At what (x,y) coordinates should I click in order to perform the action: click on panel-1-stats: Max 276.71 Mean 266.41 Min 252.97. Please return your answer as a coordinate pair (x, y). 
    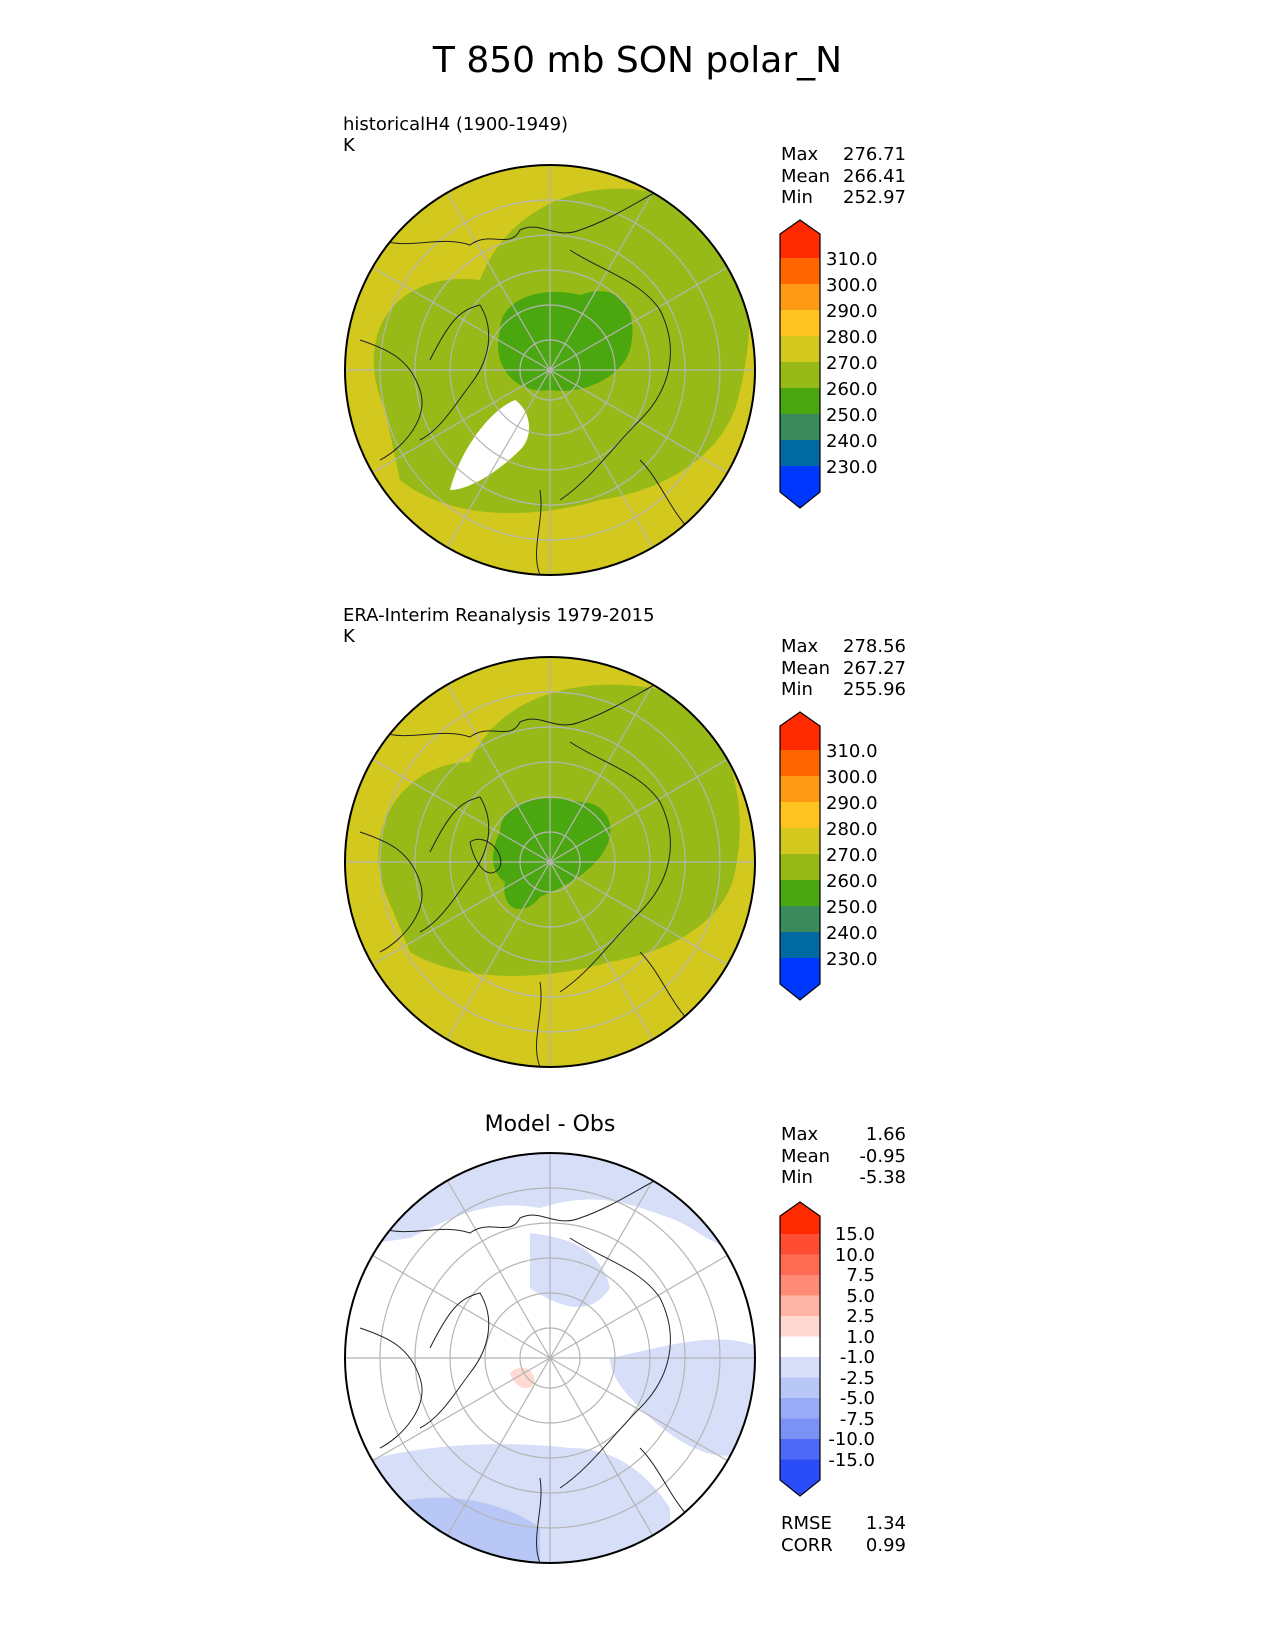
    Looking at the image, I should click on (843, 176).